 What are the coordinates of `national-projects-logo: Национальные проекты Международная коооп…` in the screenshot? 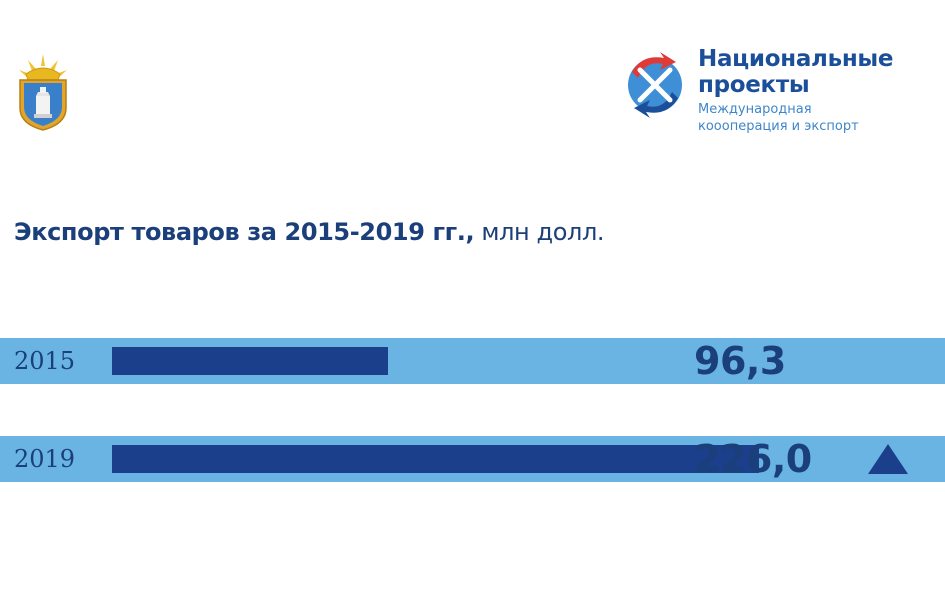 It's located at (770, 94).